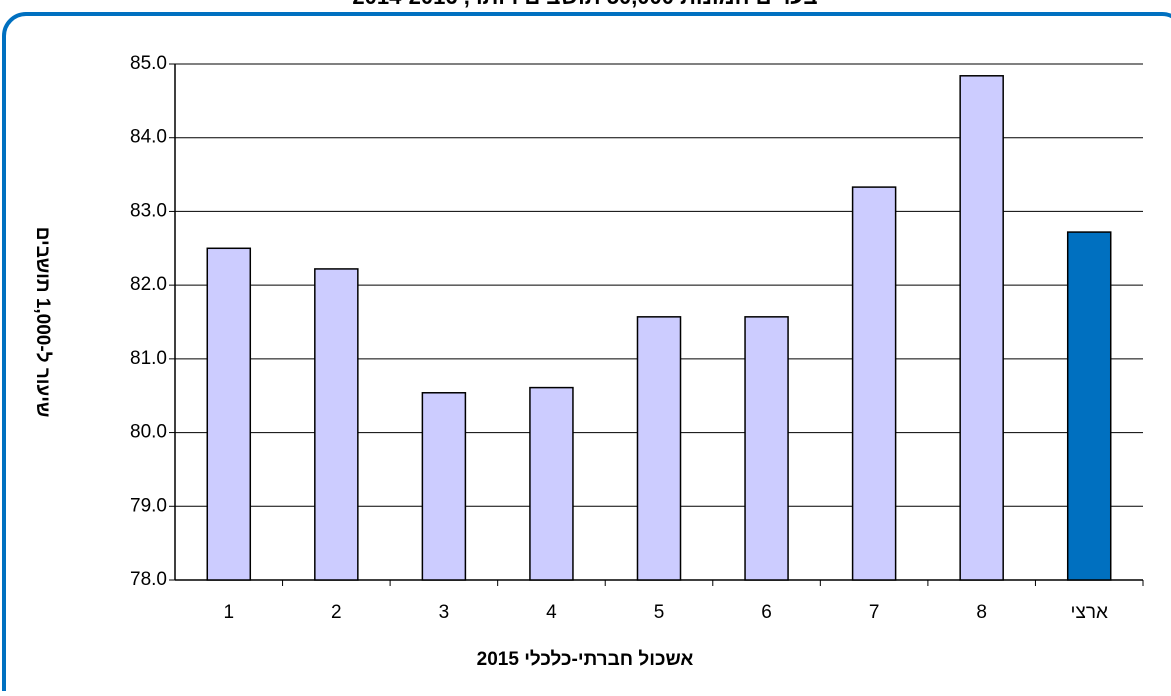  Describe the element at coordinates (659, 612) in the screenshot. I see `x-tick-label: 5` at that location.